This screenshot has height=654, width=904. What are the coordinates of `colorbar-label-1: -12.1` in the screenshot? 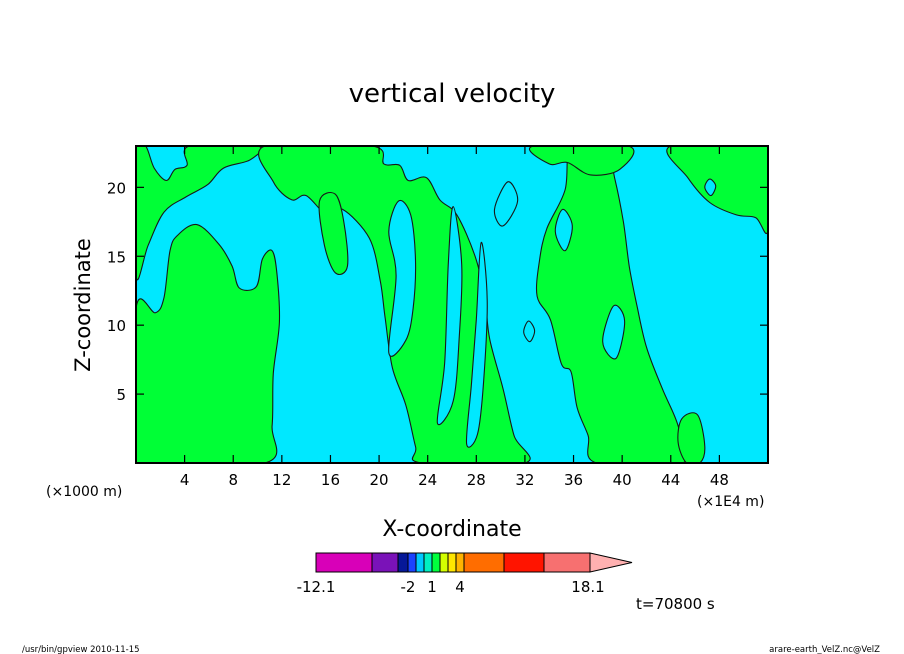 It's located at (316, 587).